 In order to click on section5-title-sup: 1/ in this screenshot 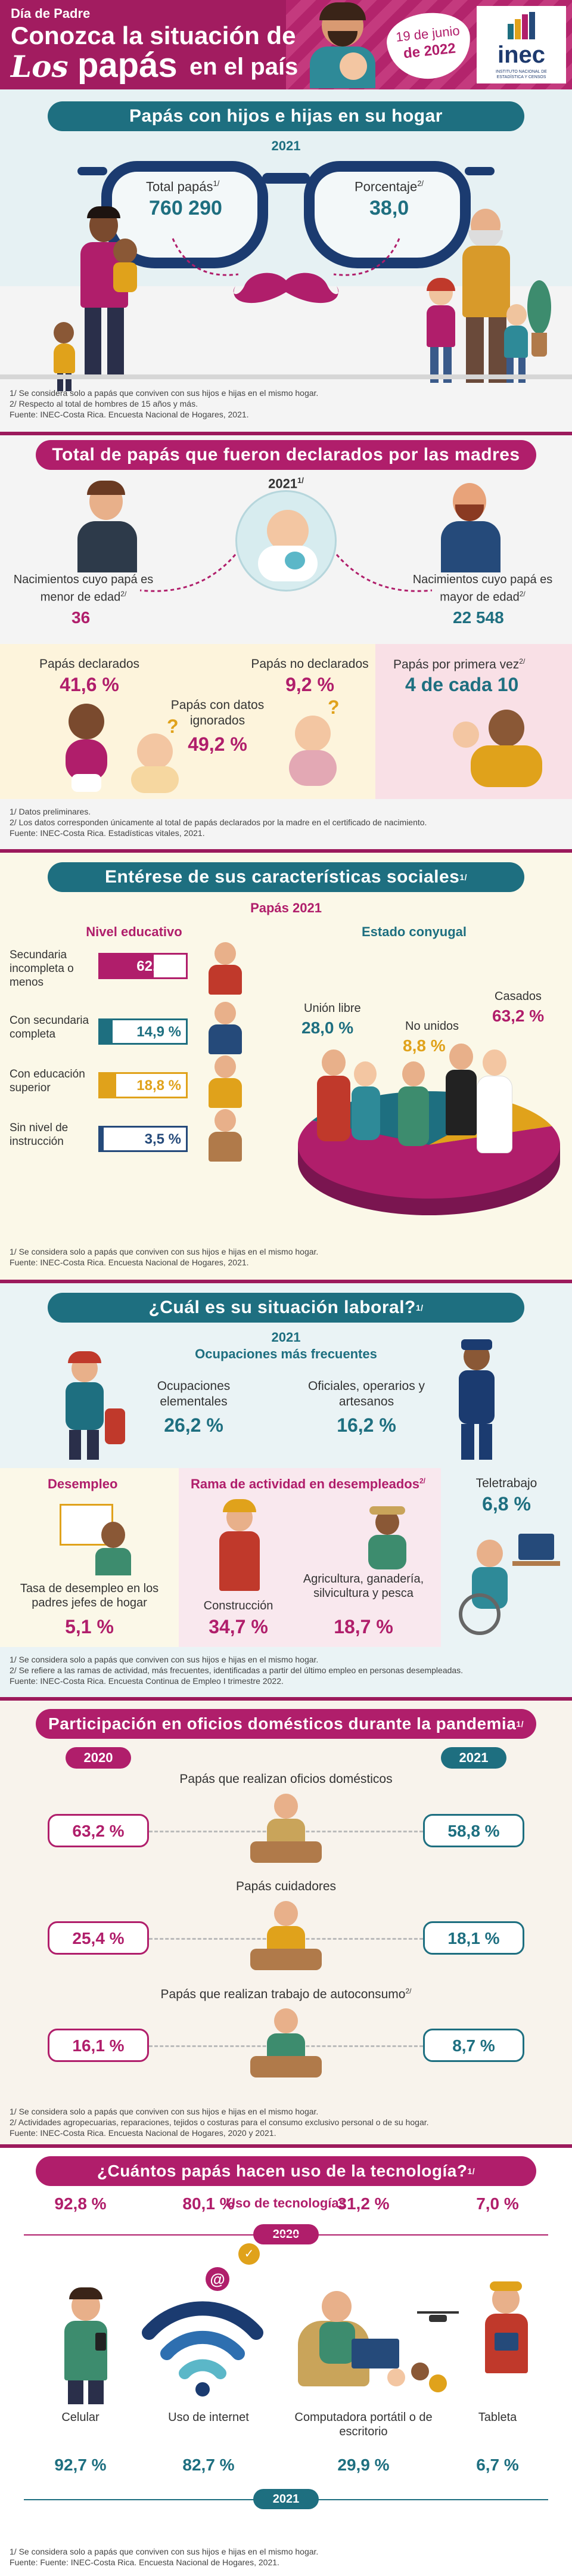, I will do `click(520, 1724)`.